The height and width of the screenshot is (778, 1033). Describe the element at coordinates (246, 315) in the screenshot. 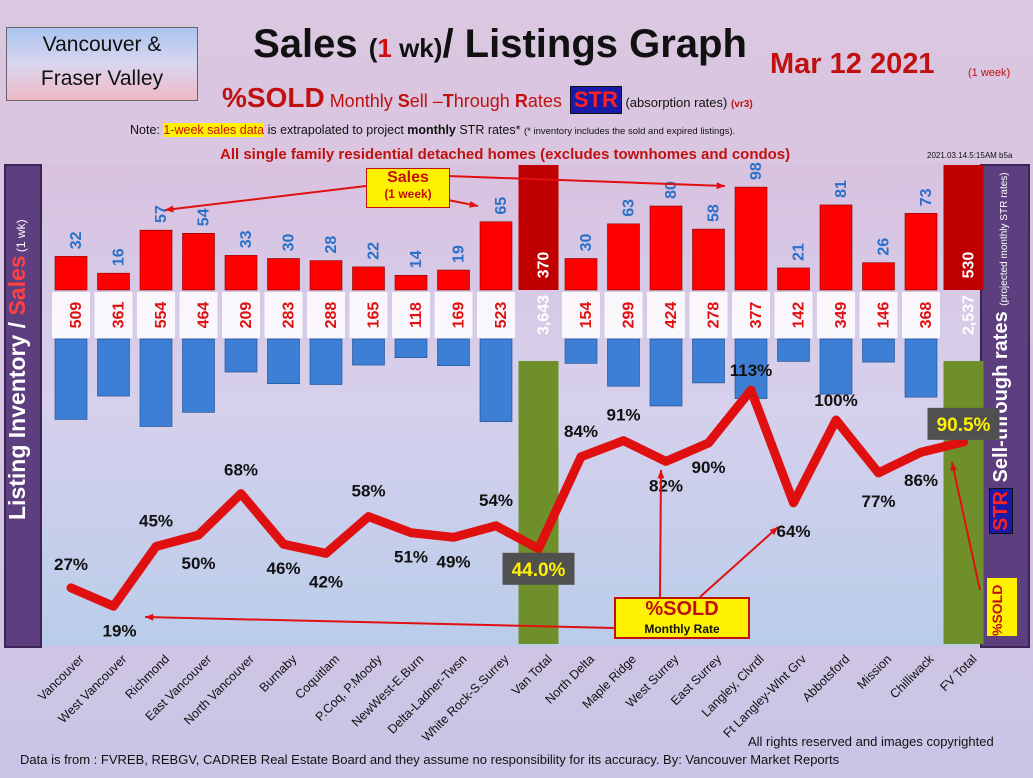

I see `inventory-count-label: 209` at that location.